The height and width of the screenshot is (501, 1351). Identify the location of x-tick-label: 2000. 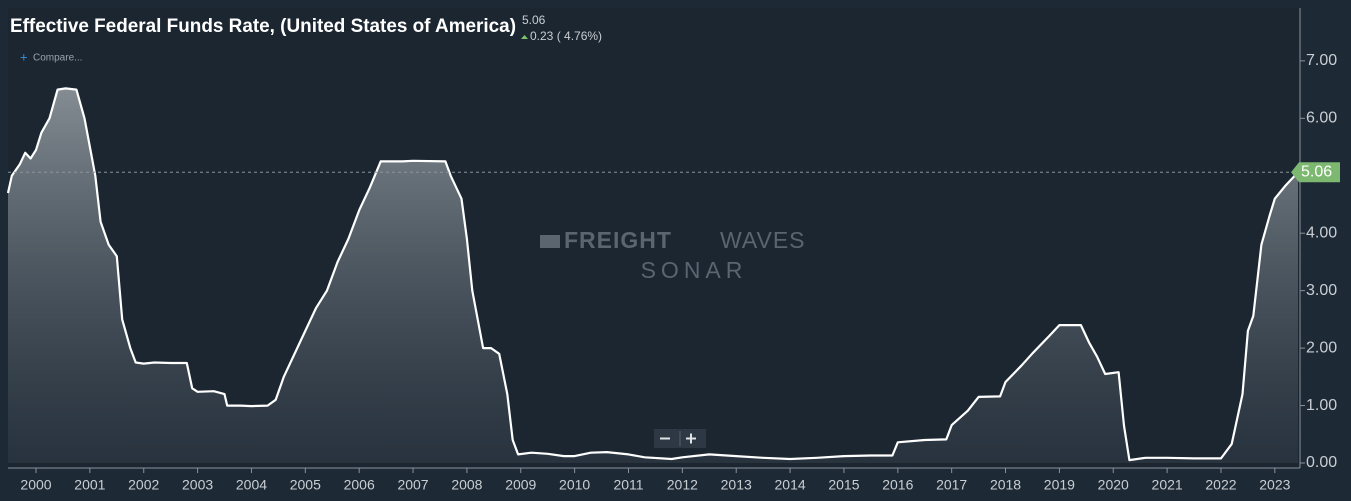
(35, 485).